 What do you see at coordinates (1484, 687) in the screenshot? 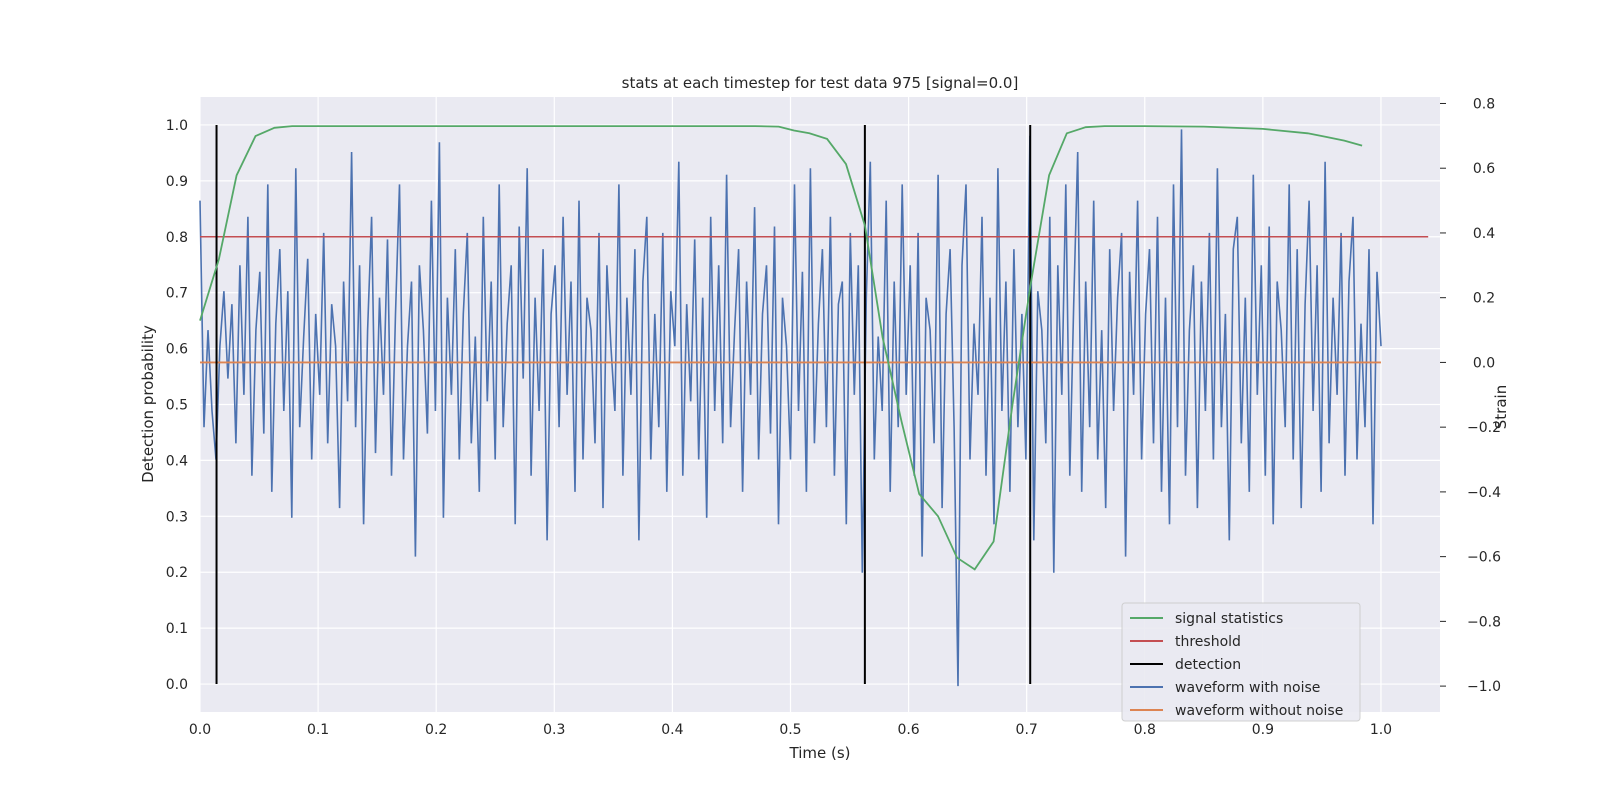
I see `y2-tick-label: −1.0` at bounding box center [1484, 687].